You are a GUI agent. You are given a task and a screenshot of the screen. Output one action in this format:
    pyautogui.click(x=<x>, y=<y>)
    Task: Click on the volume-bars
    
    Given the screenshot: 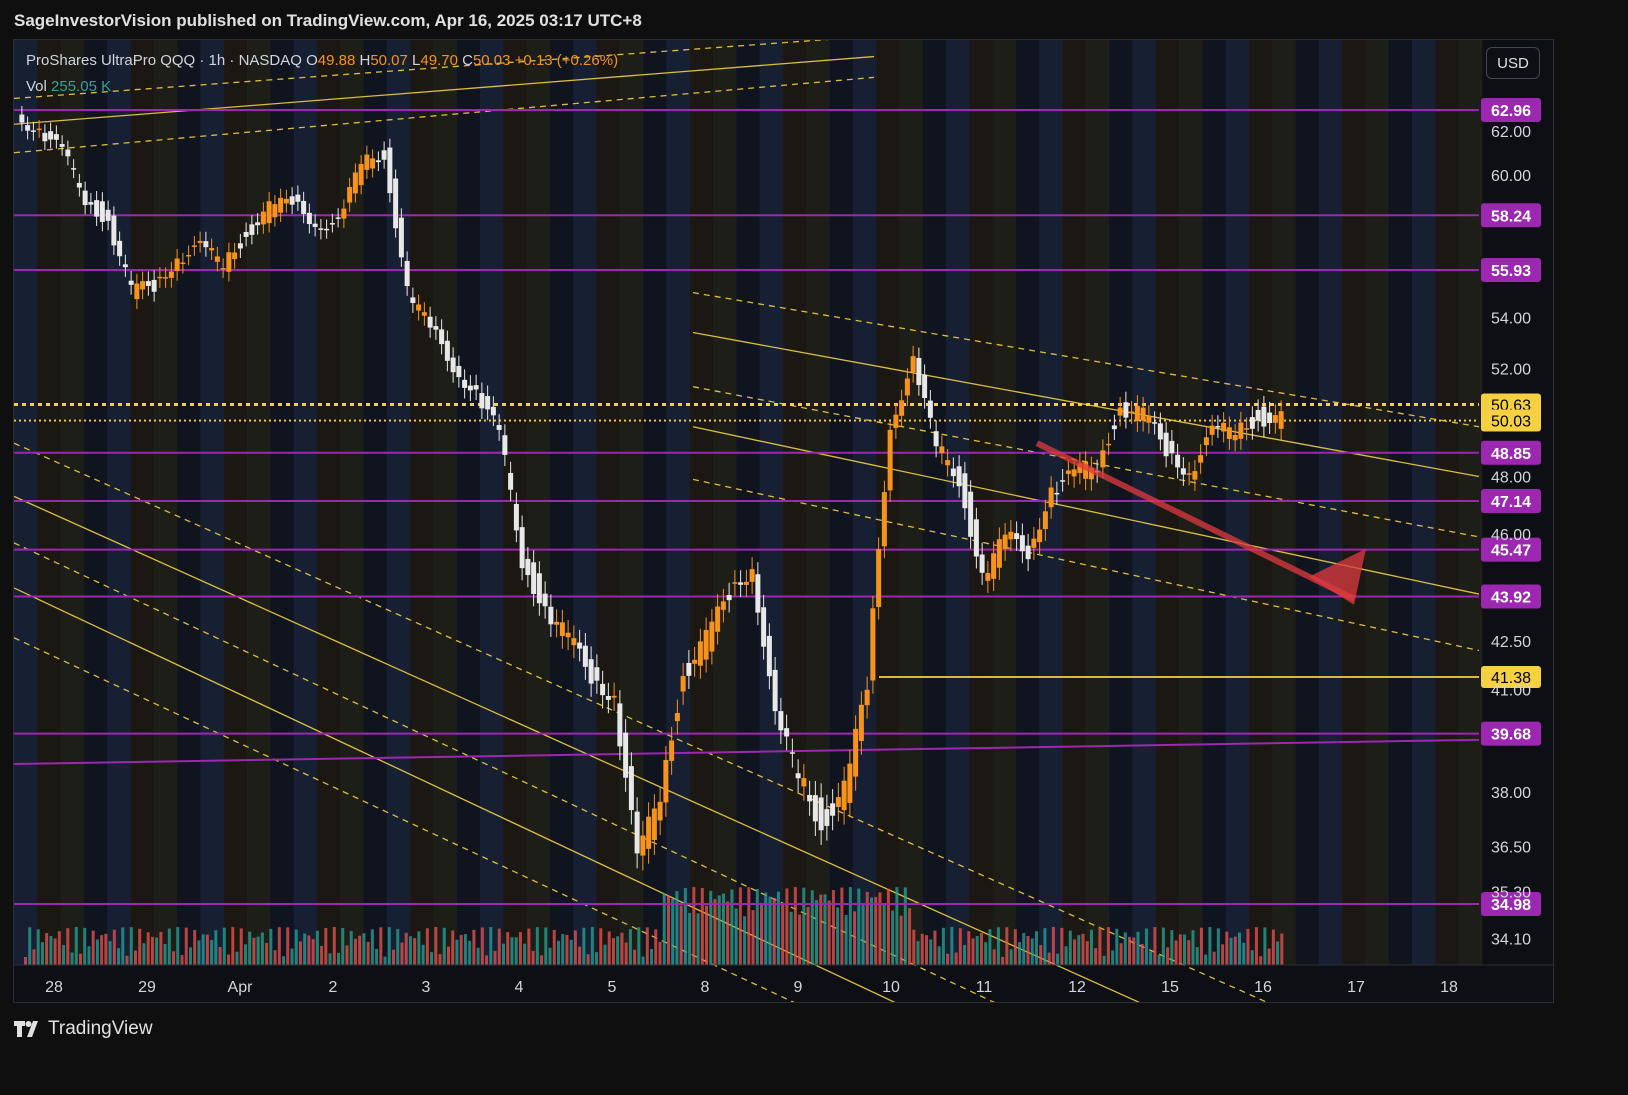 What is the action you would take?
    pyautogui.click(x=654, y=926)
    